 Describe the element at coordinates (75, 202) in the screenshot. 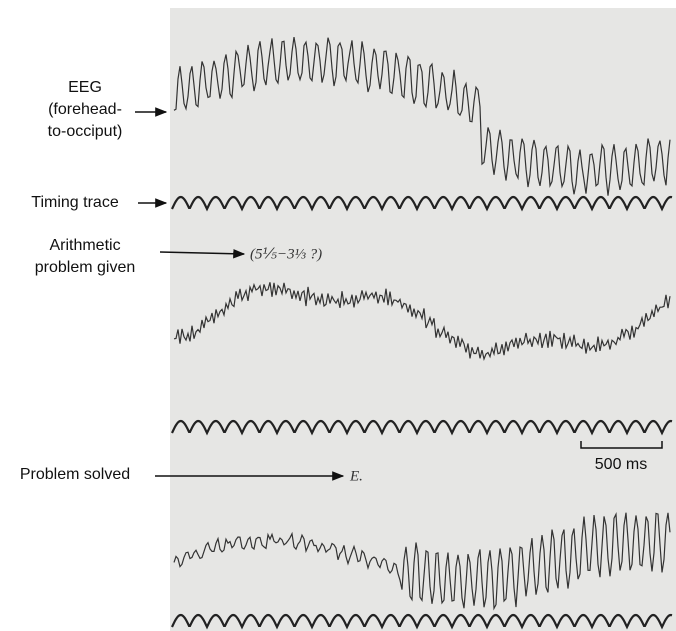

I see `timing-label: Timing trace` at that location.